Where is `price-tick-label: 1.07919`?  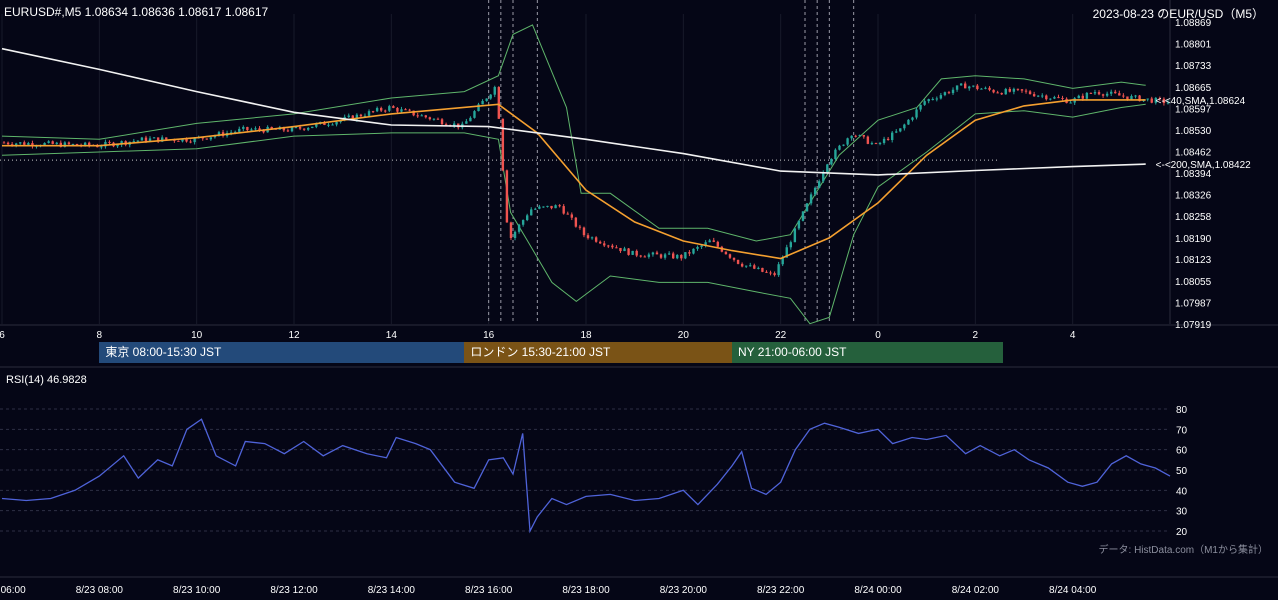 price-tick-label: 1.07919 is located at coordinates (1193, 325).